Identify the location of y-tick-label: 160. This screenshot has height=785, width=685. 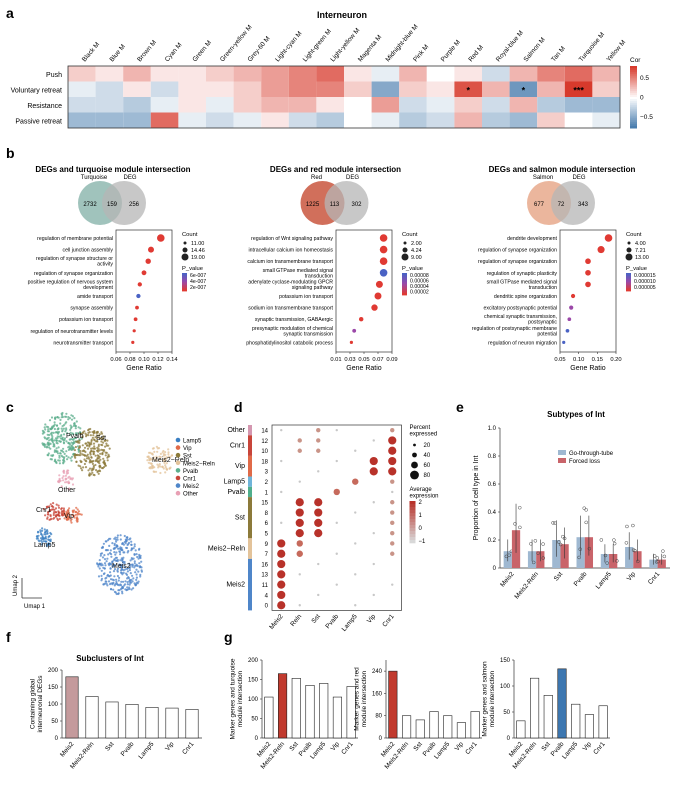
(377, 694).